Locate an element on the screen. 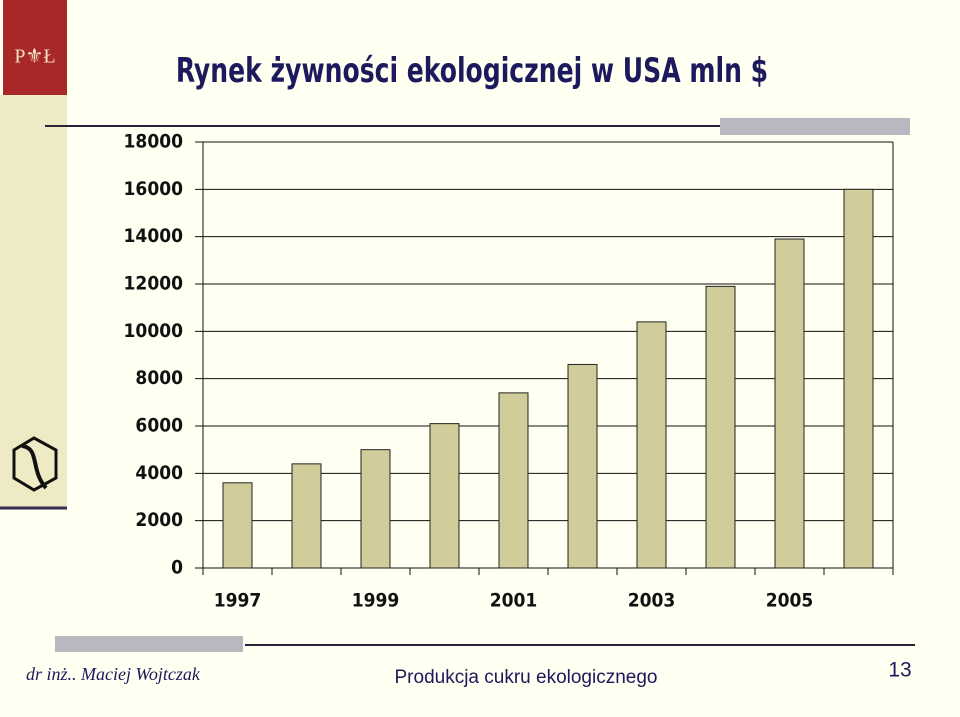  x-tick-label: 1997 is located at coordinates (238, 601).